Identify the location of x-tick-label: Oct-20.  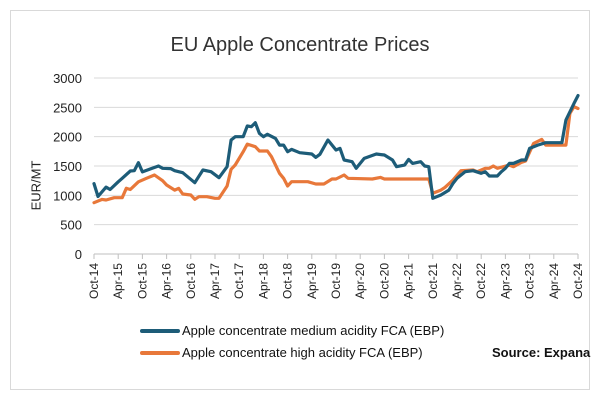
(384, 281).